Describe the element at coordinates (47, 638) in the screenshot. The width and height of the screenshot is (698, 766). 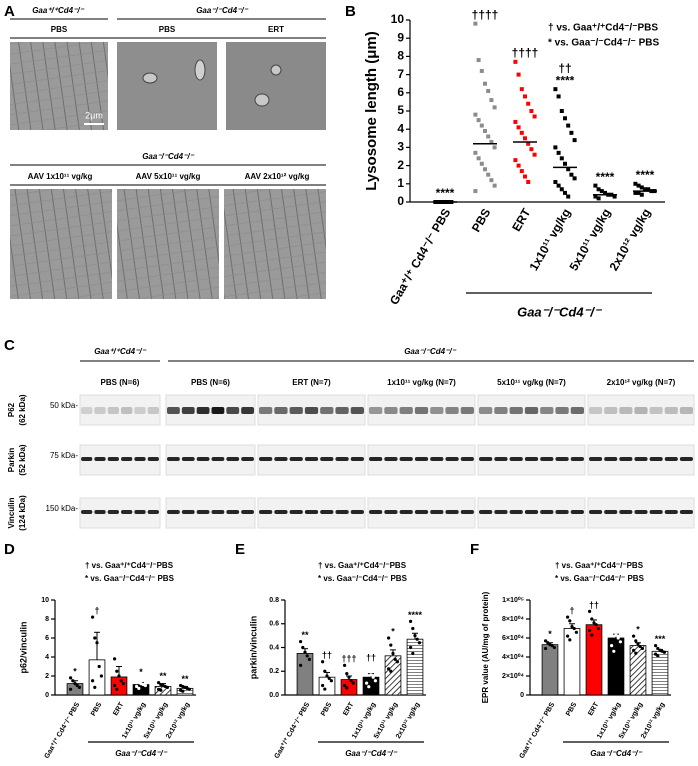
I see `y-tick-label: 6` at that location.